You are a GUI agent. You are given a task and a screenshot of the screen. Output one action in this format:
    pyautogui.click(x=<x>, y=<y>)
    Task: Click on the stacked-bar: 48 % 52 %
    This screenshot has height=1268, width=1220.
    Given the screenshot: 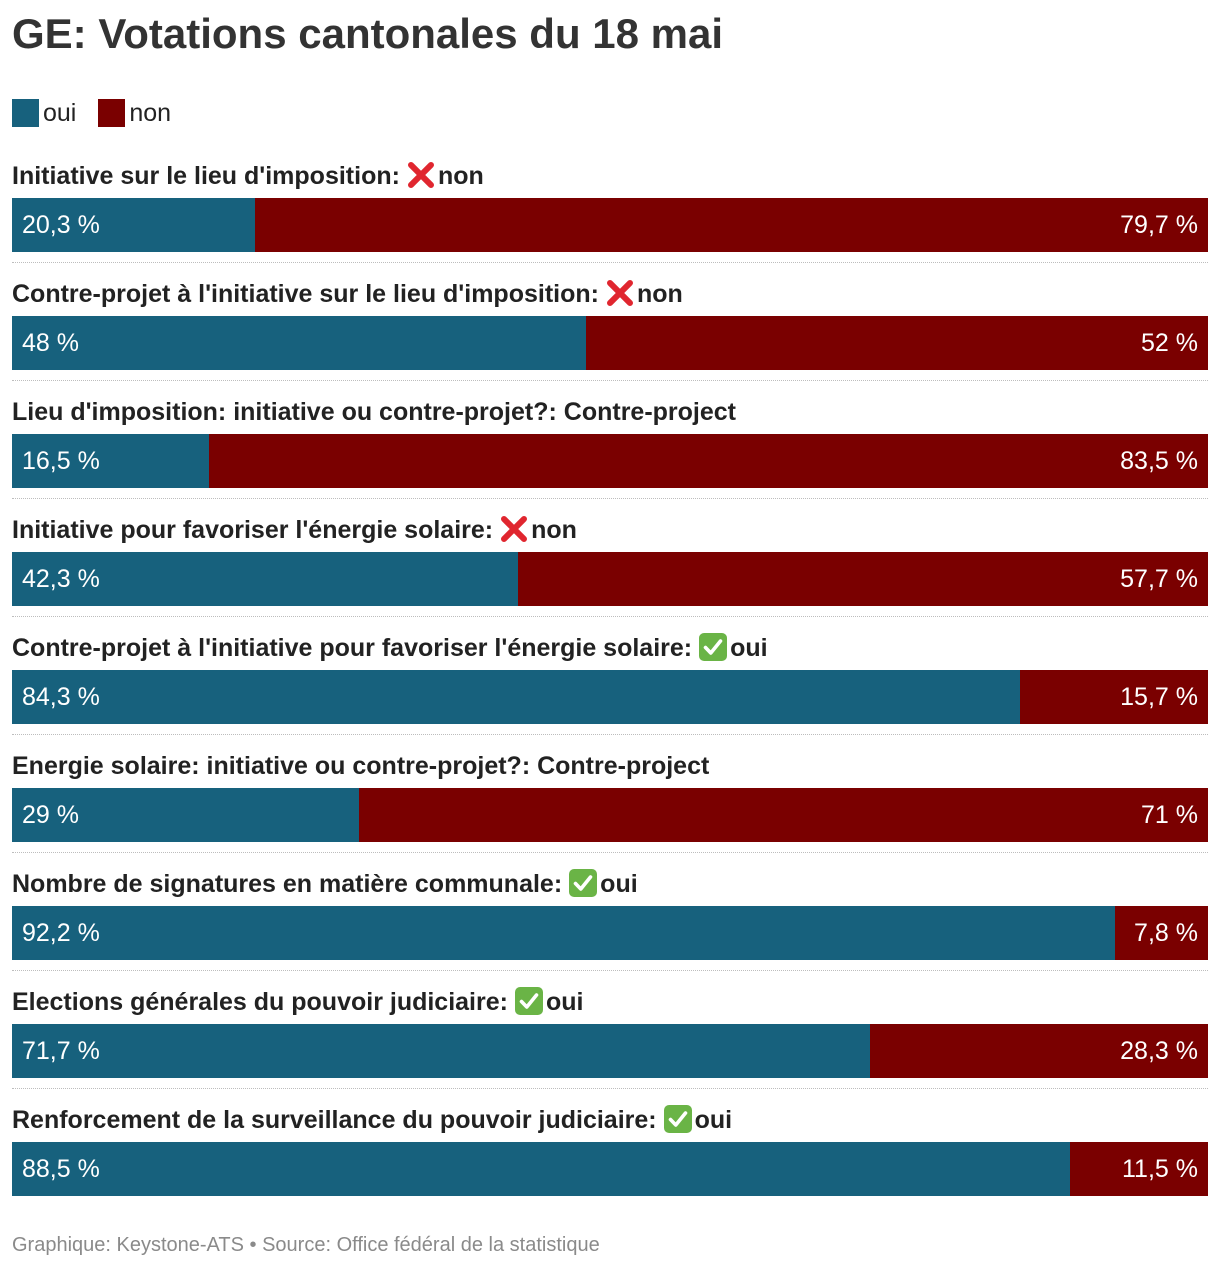 What is the action you would take?
    pyautogui.click(x=610, y=343)
    